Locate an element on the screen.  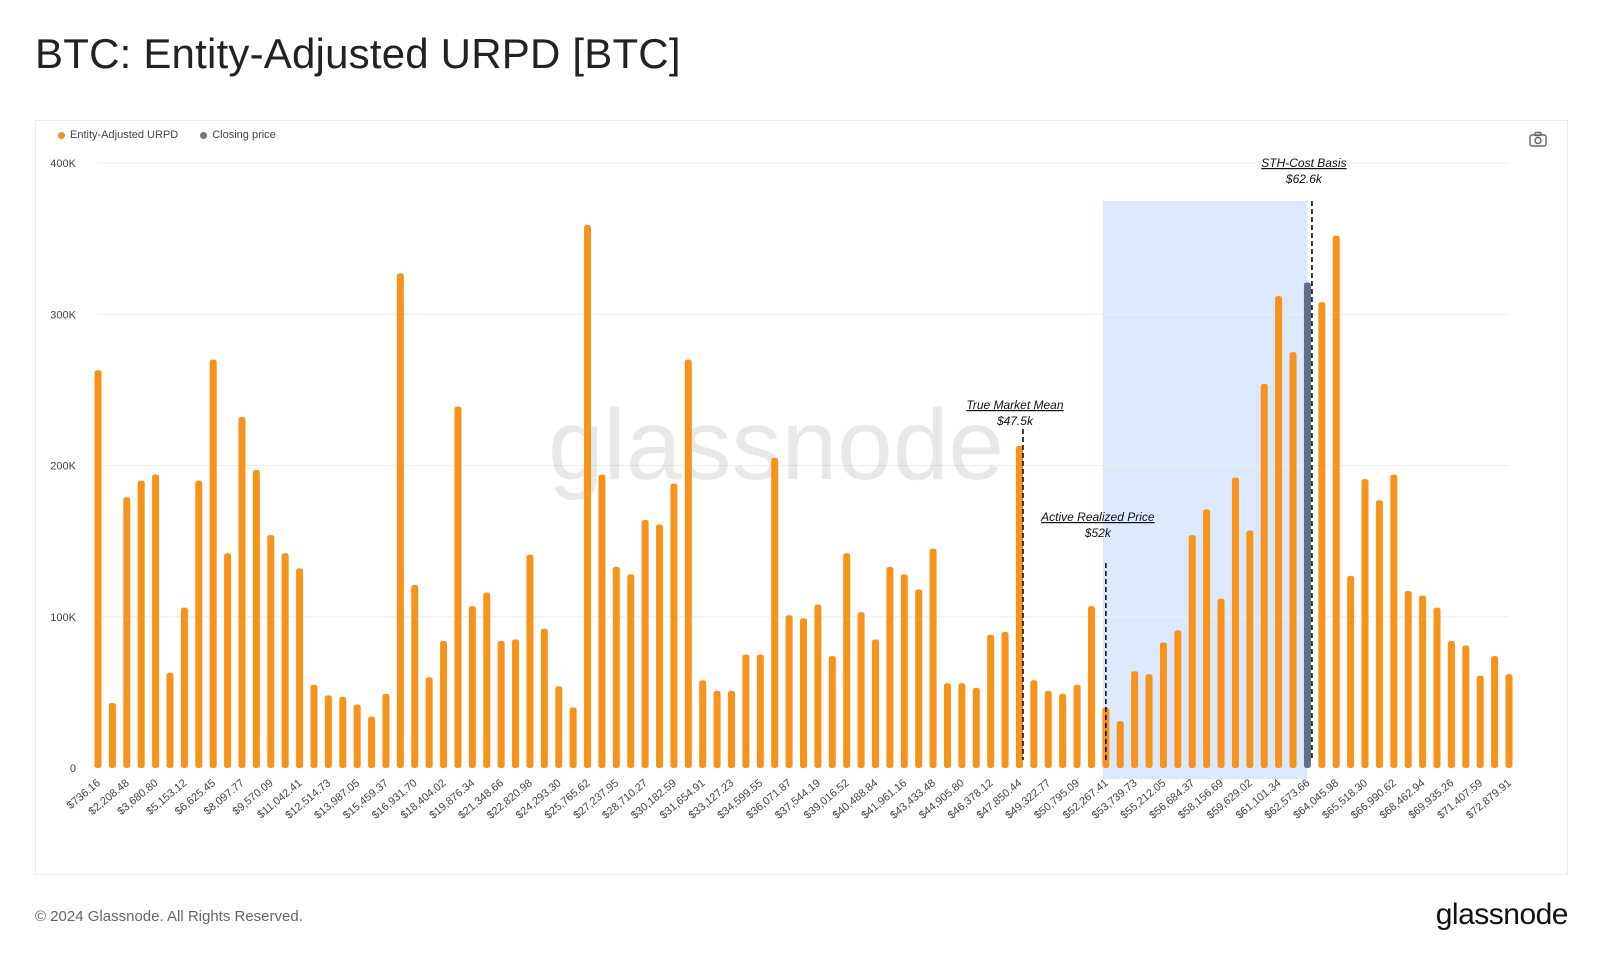
camera-icon is located at coordinates (1538, 139).